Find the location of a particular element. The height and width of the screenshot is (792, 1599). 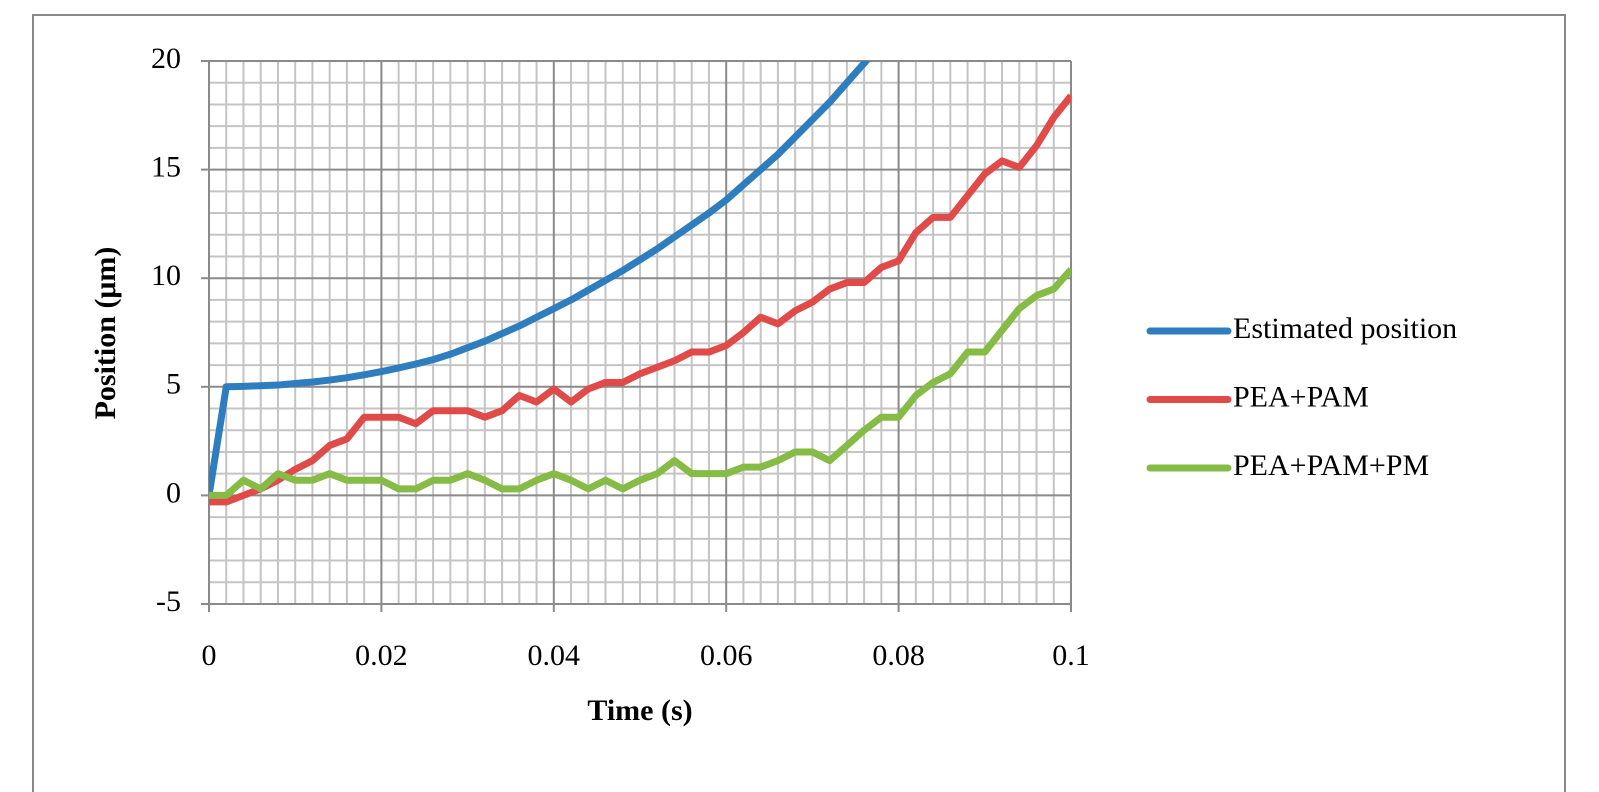

x-tick-label: 0.02 is located at coordinates (381, 655).